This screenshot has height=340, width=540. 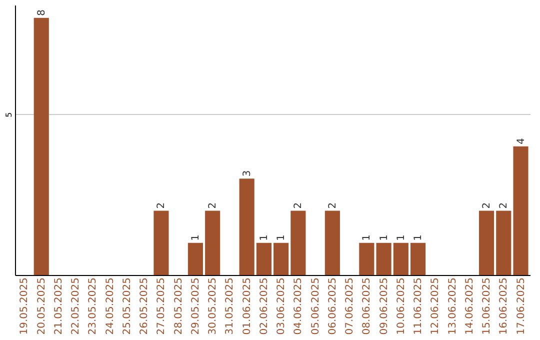 What do you see at coordinates (127, 306) in the screenshot?
I see `x-tick-label: 25.05.2025` at bounding box center [127, 306].